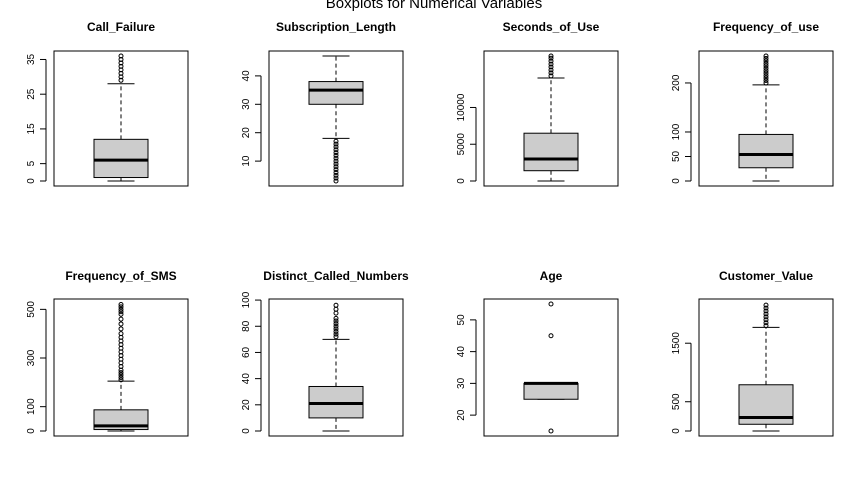 The image size is (868, 500). What do you see at coordinates (31, 163) in the screenshot?
I see `y-tick-label: 5` at bounding box center [31, 163].